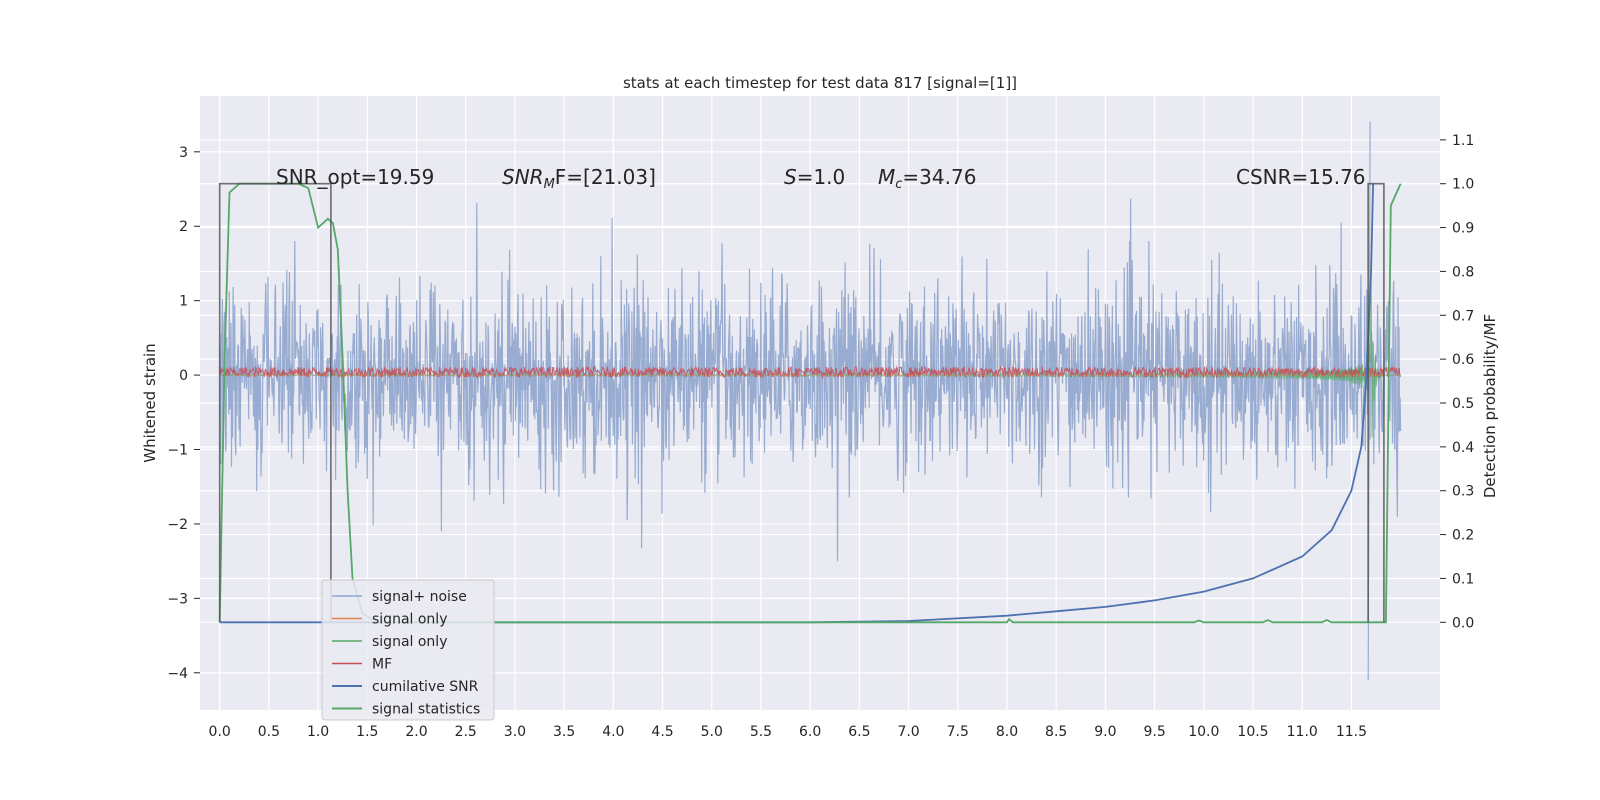 The width and height of the screenshot is (1600, 800). What do you see at coordinates (183, 376) in the screenshot?
I see `y-left-tick-label-3: 0` at bounding box center [183, 376].